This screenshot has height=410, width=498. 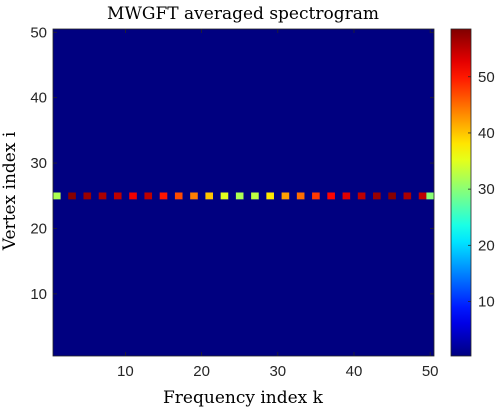 I want to click on x-tick-label: 30, so click(x=277, y=371).